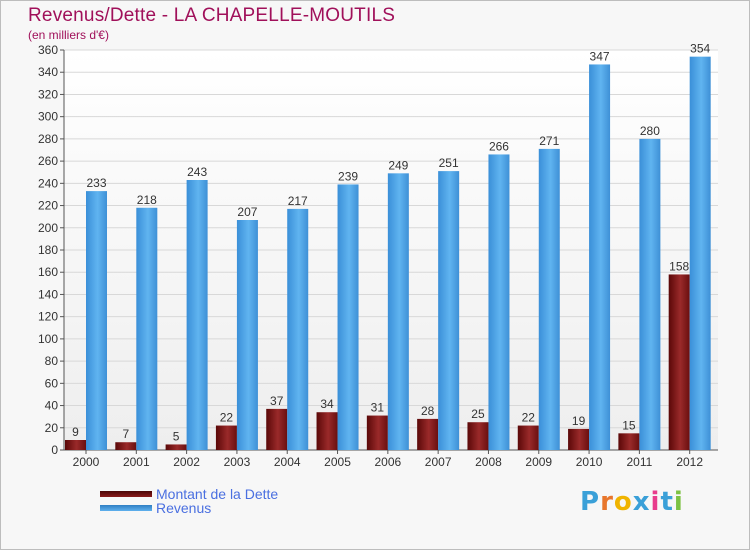 The image size is (750, 550). Describe the element at coordinates (48, 250) in the screenshot. I see `y-tick-label: 180` at that location.